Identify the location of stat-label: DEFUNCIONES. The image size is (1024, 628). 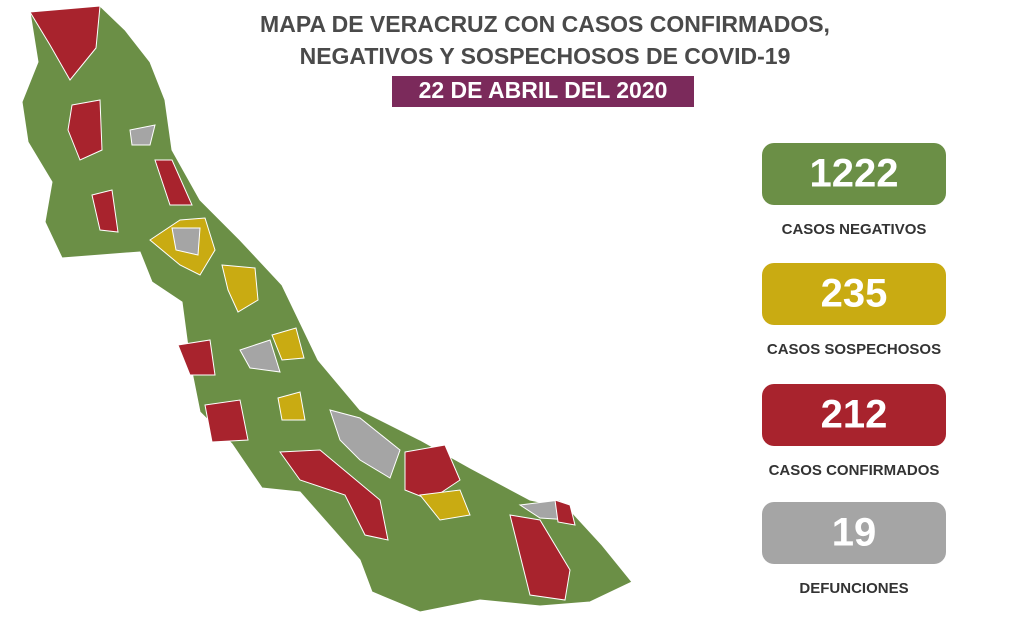
(853, 588).